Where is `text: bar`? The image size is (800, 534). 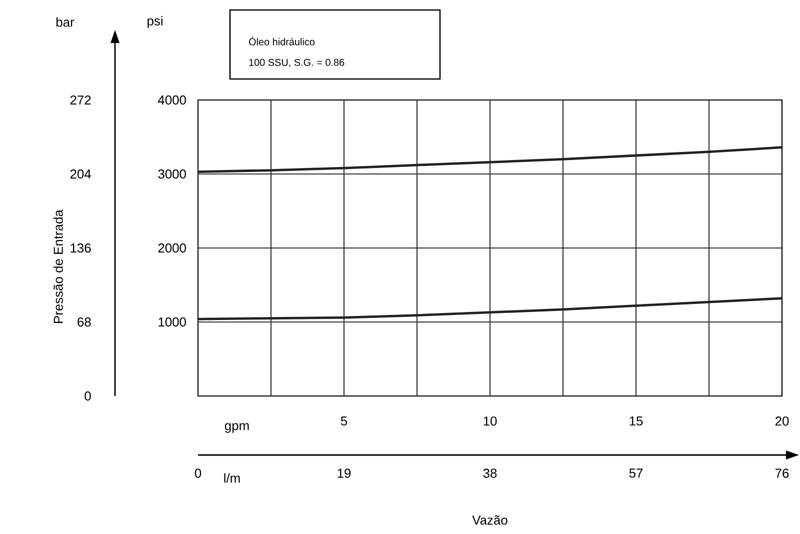
text: bar is located at coordinates (65, 22).